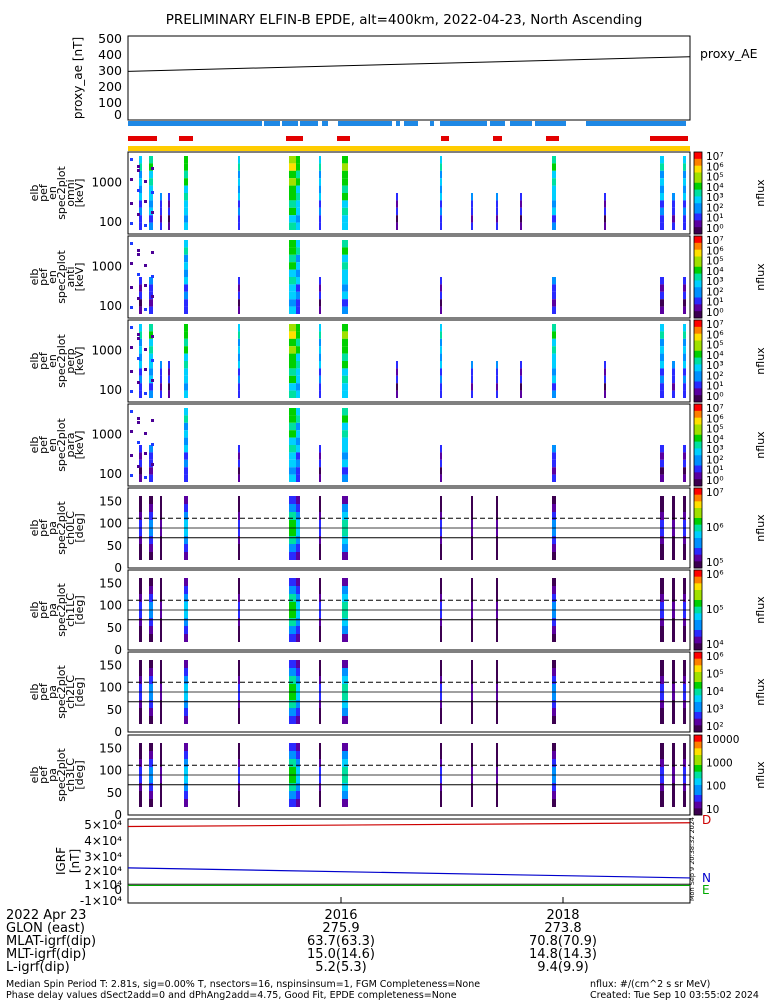 The image size is (775, 1001). Describe the element at coordinates (715, 376) in the screenshot. I see `colorbar-label: 10²` at that location.